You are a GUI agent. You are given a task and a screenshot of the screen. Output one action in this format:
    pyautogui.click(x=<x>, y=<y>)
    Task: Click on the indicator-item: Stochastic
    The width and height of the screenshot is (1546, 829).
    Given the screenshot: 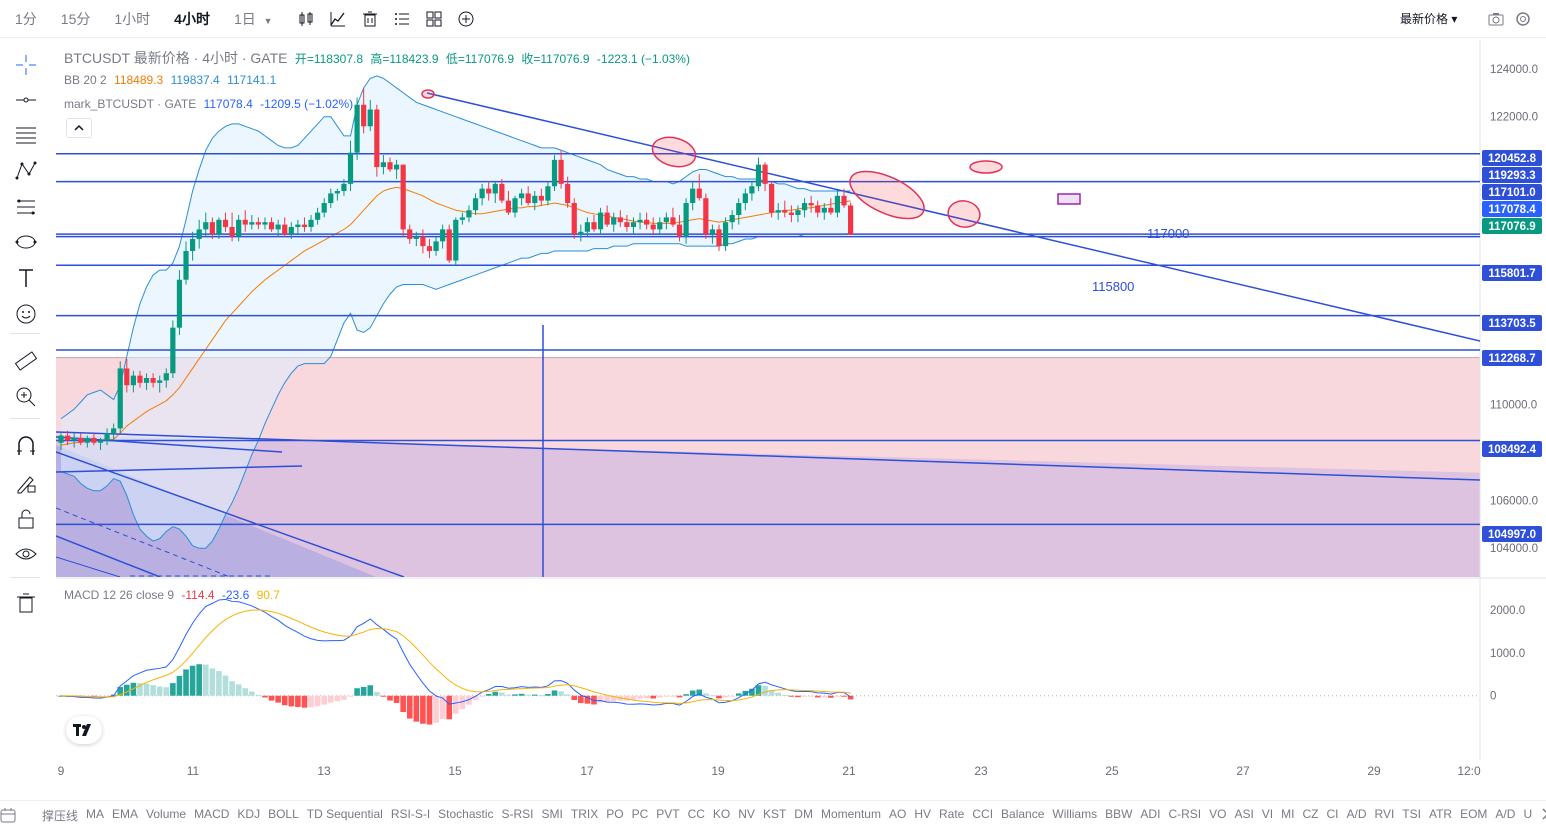 What is the action you would take?
    pyautogui.click(x=466, y=813)
    